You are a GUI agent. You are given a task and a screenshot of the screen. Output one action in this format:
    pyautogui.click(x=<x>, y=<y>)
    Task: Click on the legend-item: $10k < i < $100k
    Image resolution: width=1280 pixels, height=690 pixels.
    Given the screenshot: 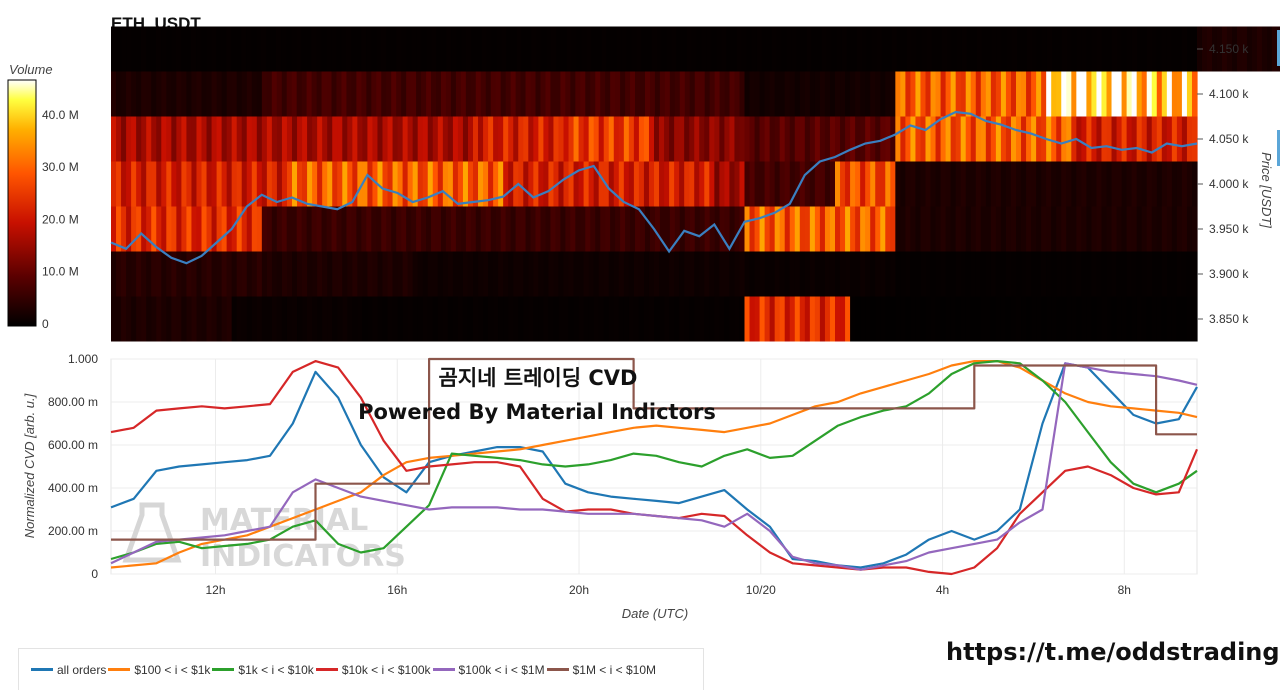 What is the action you would take?
    pyautogui.click(x=373, y=669)
    